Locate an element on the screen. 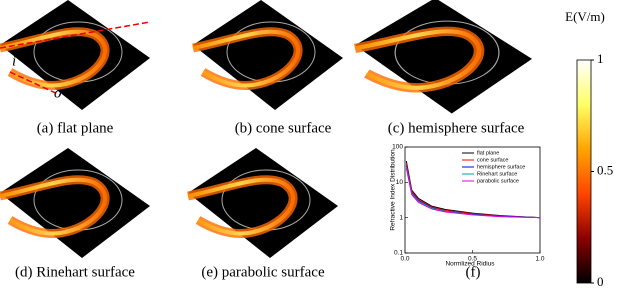 This screenshot has width=617, height=291. caption: (a) flat plane is located at coordinates (75, 128).